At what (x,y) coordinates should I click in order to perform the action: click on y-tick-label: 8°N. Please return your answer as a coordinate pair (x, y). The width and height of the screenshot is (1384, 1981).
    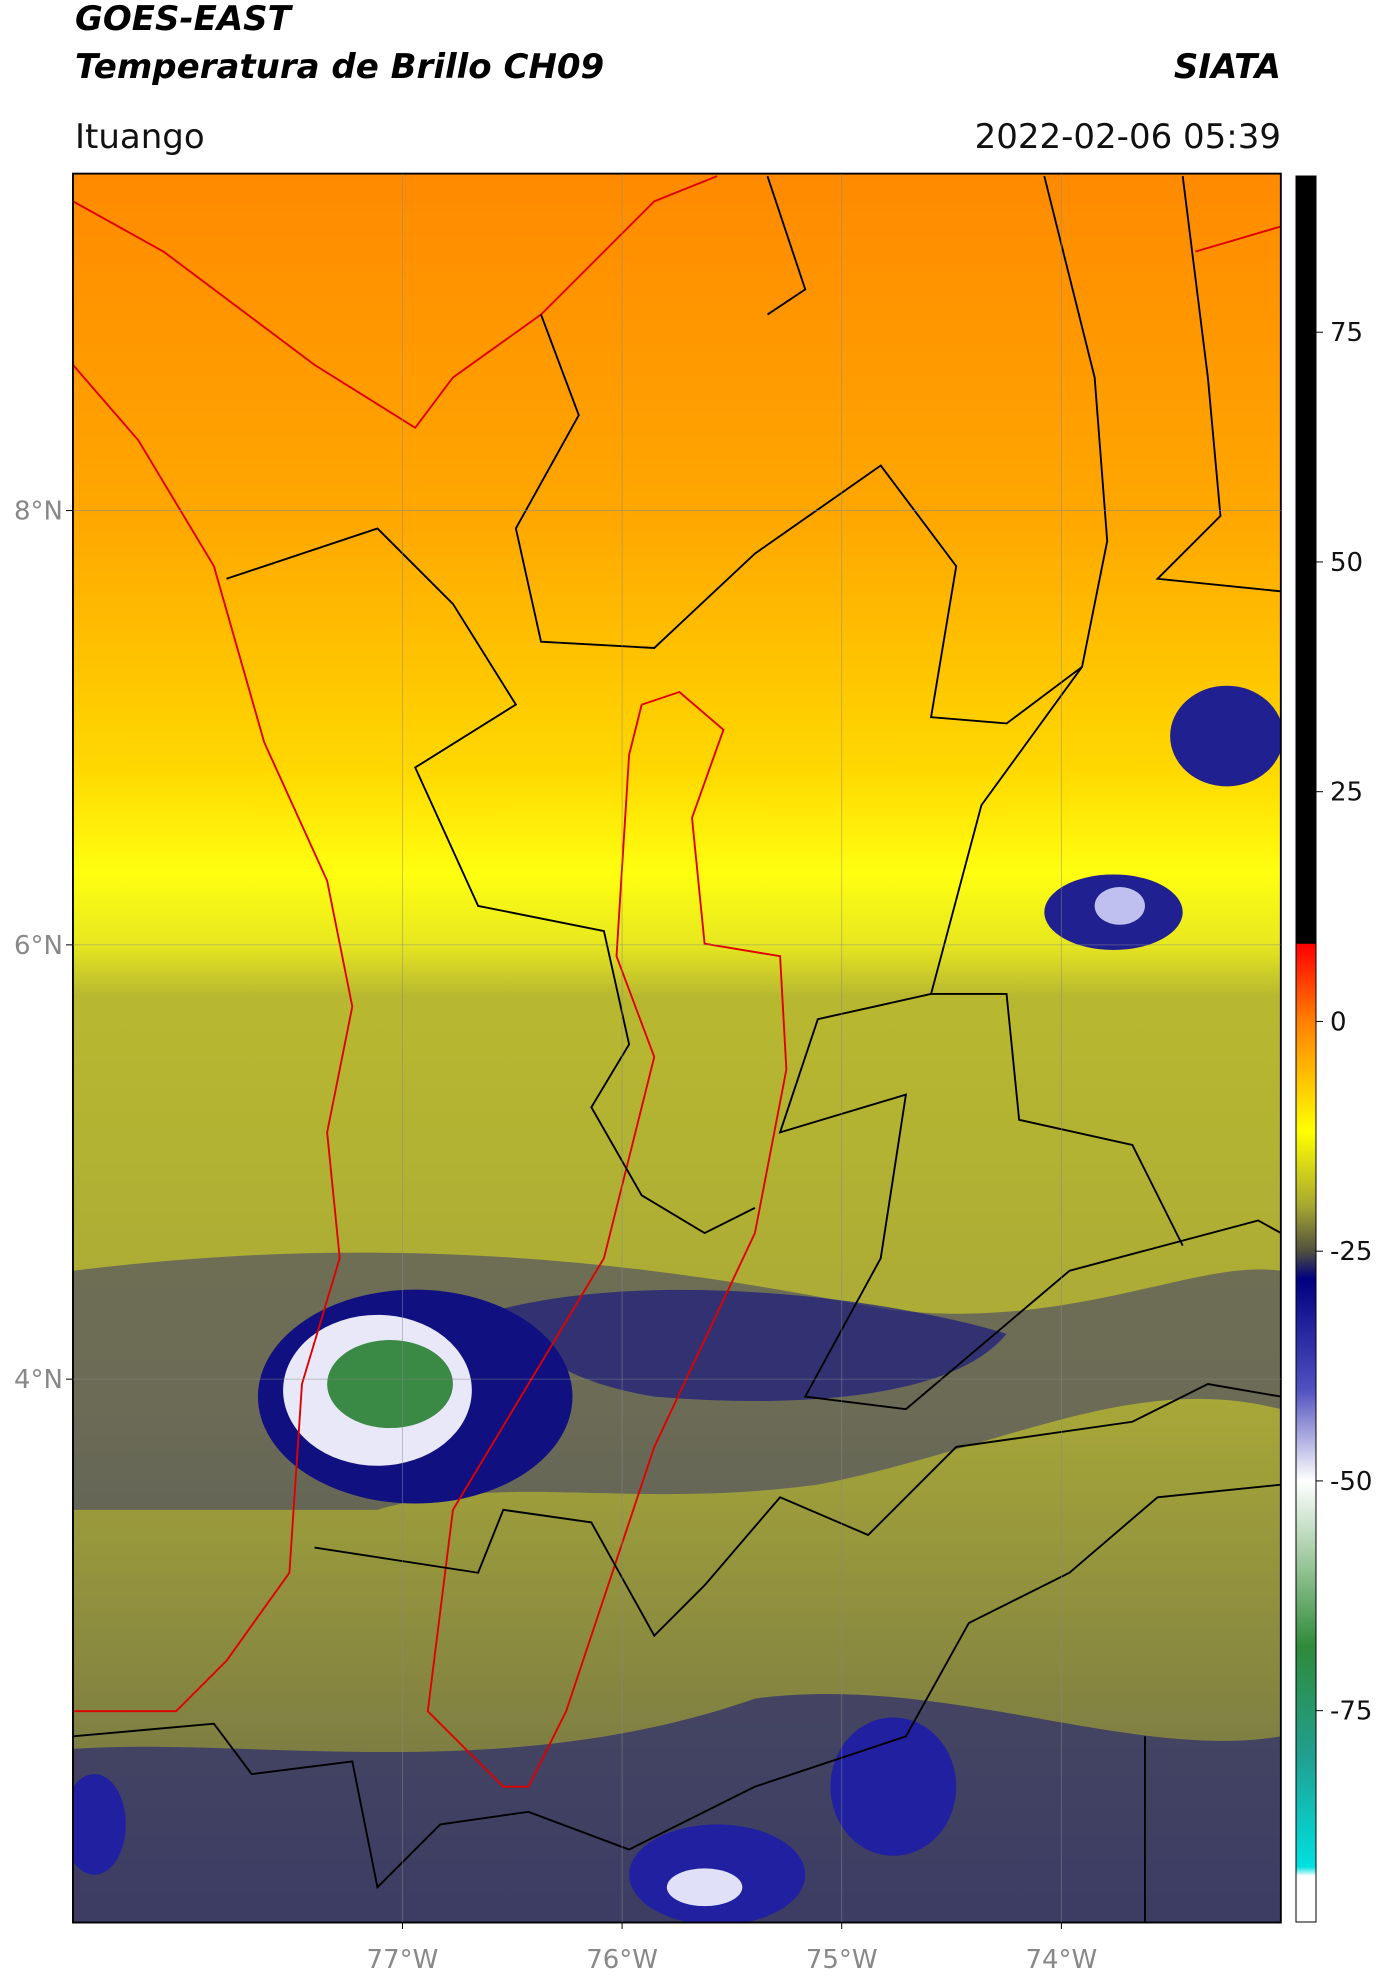
    Looking at the image, I should click on (38, 512).